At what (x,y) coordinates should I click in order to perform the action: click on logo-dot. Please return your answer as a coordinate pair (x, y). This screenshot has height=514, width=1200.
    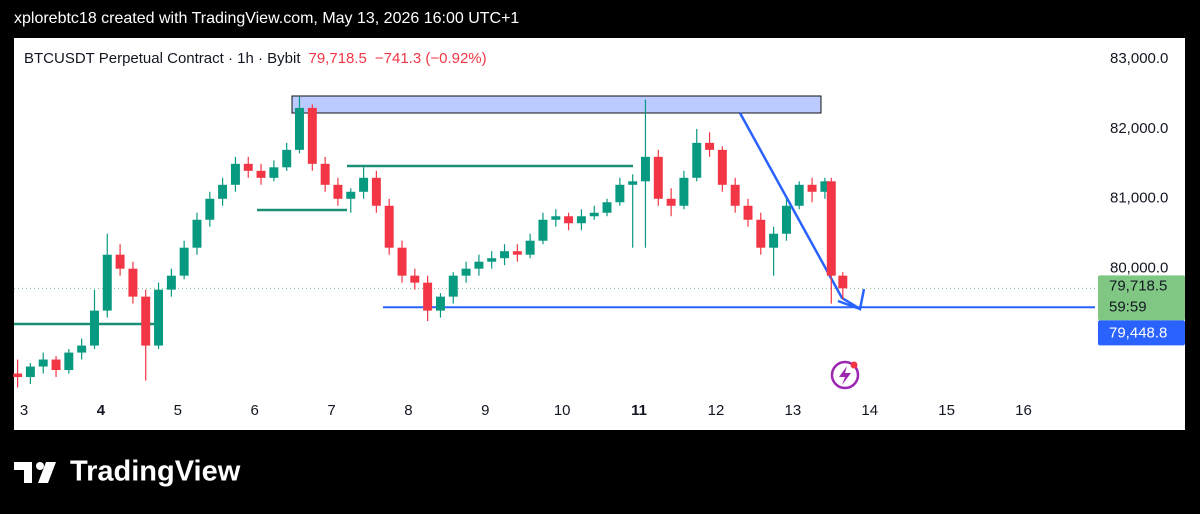
    Looking at the image, I should click on (40, 466).